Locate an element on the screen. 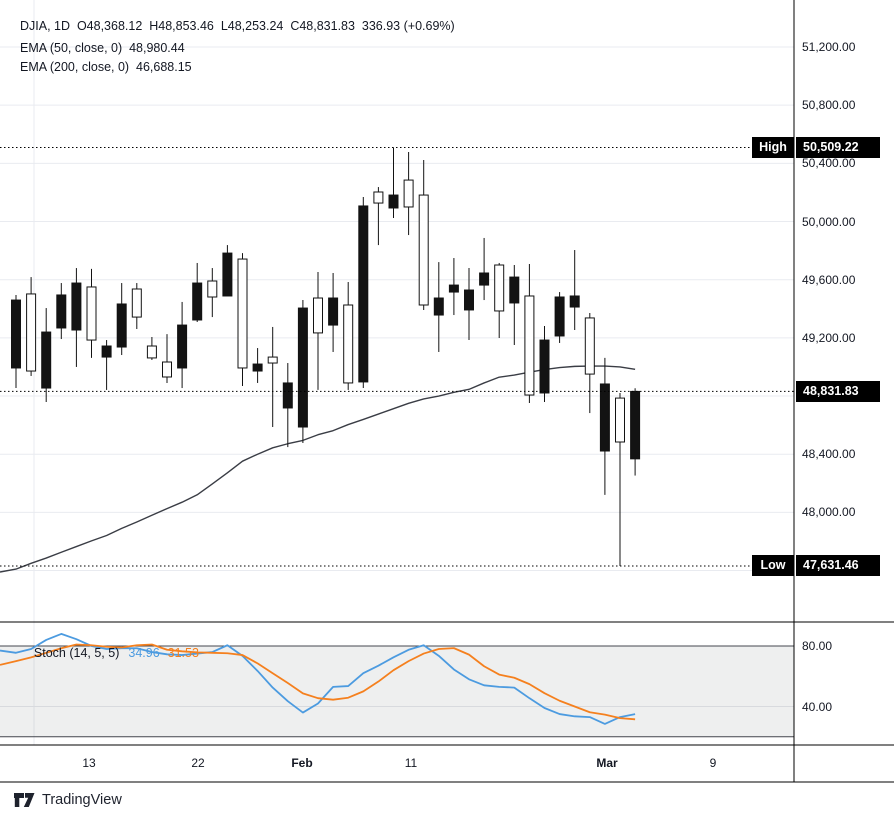 The height and width of the screenshot is (821, 894). price-axis-label: 48,000.00 is located at coordinates (829, 512).